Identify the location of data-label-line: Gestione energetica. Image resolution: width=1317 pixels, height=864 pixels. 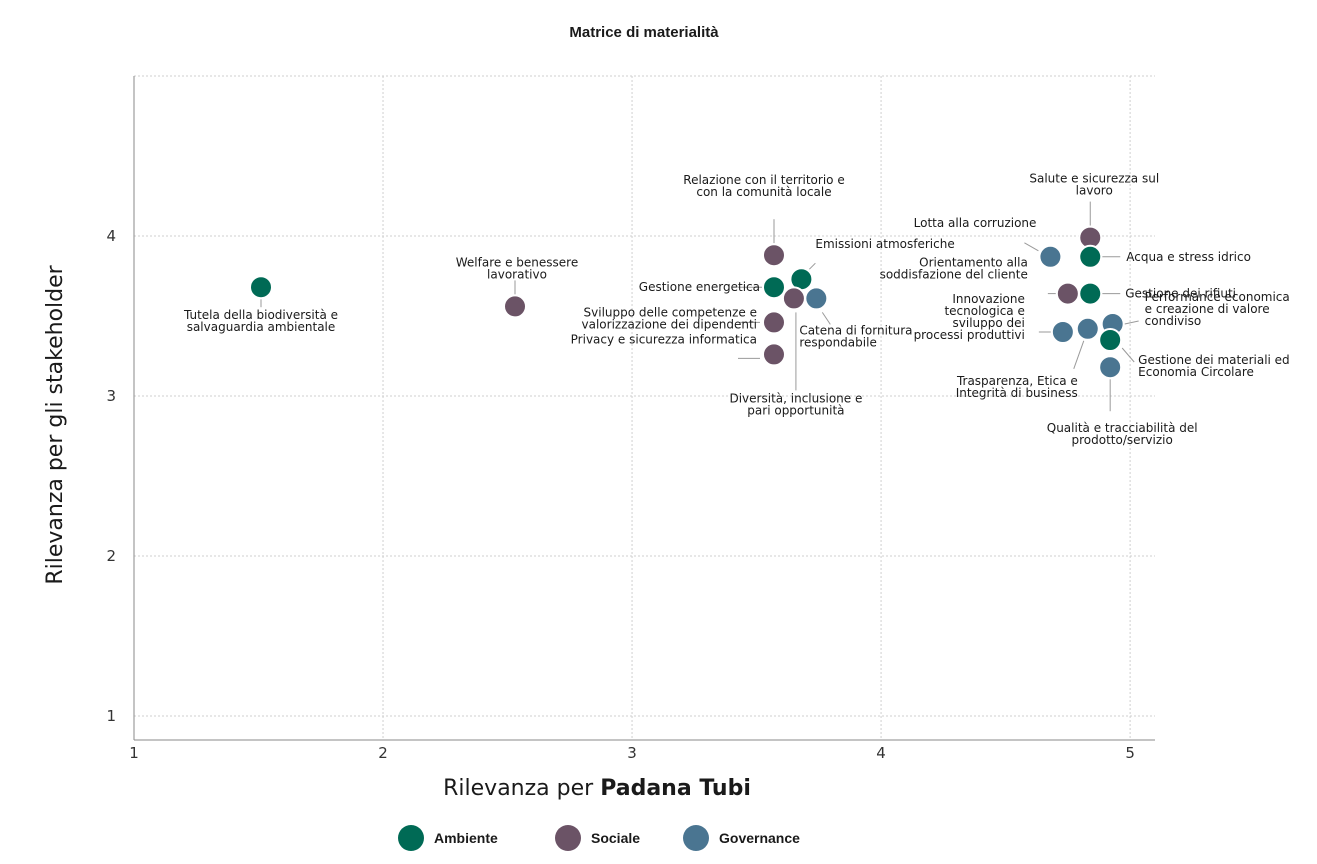
(699, 287).